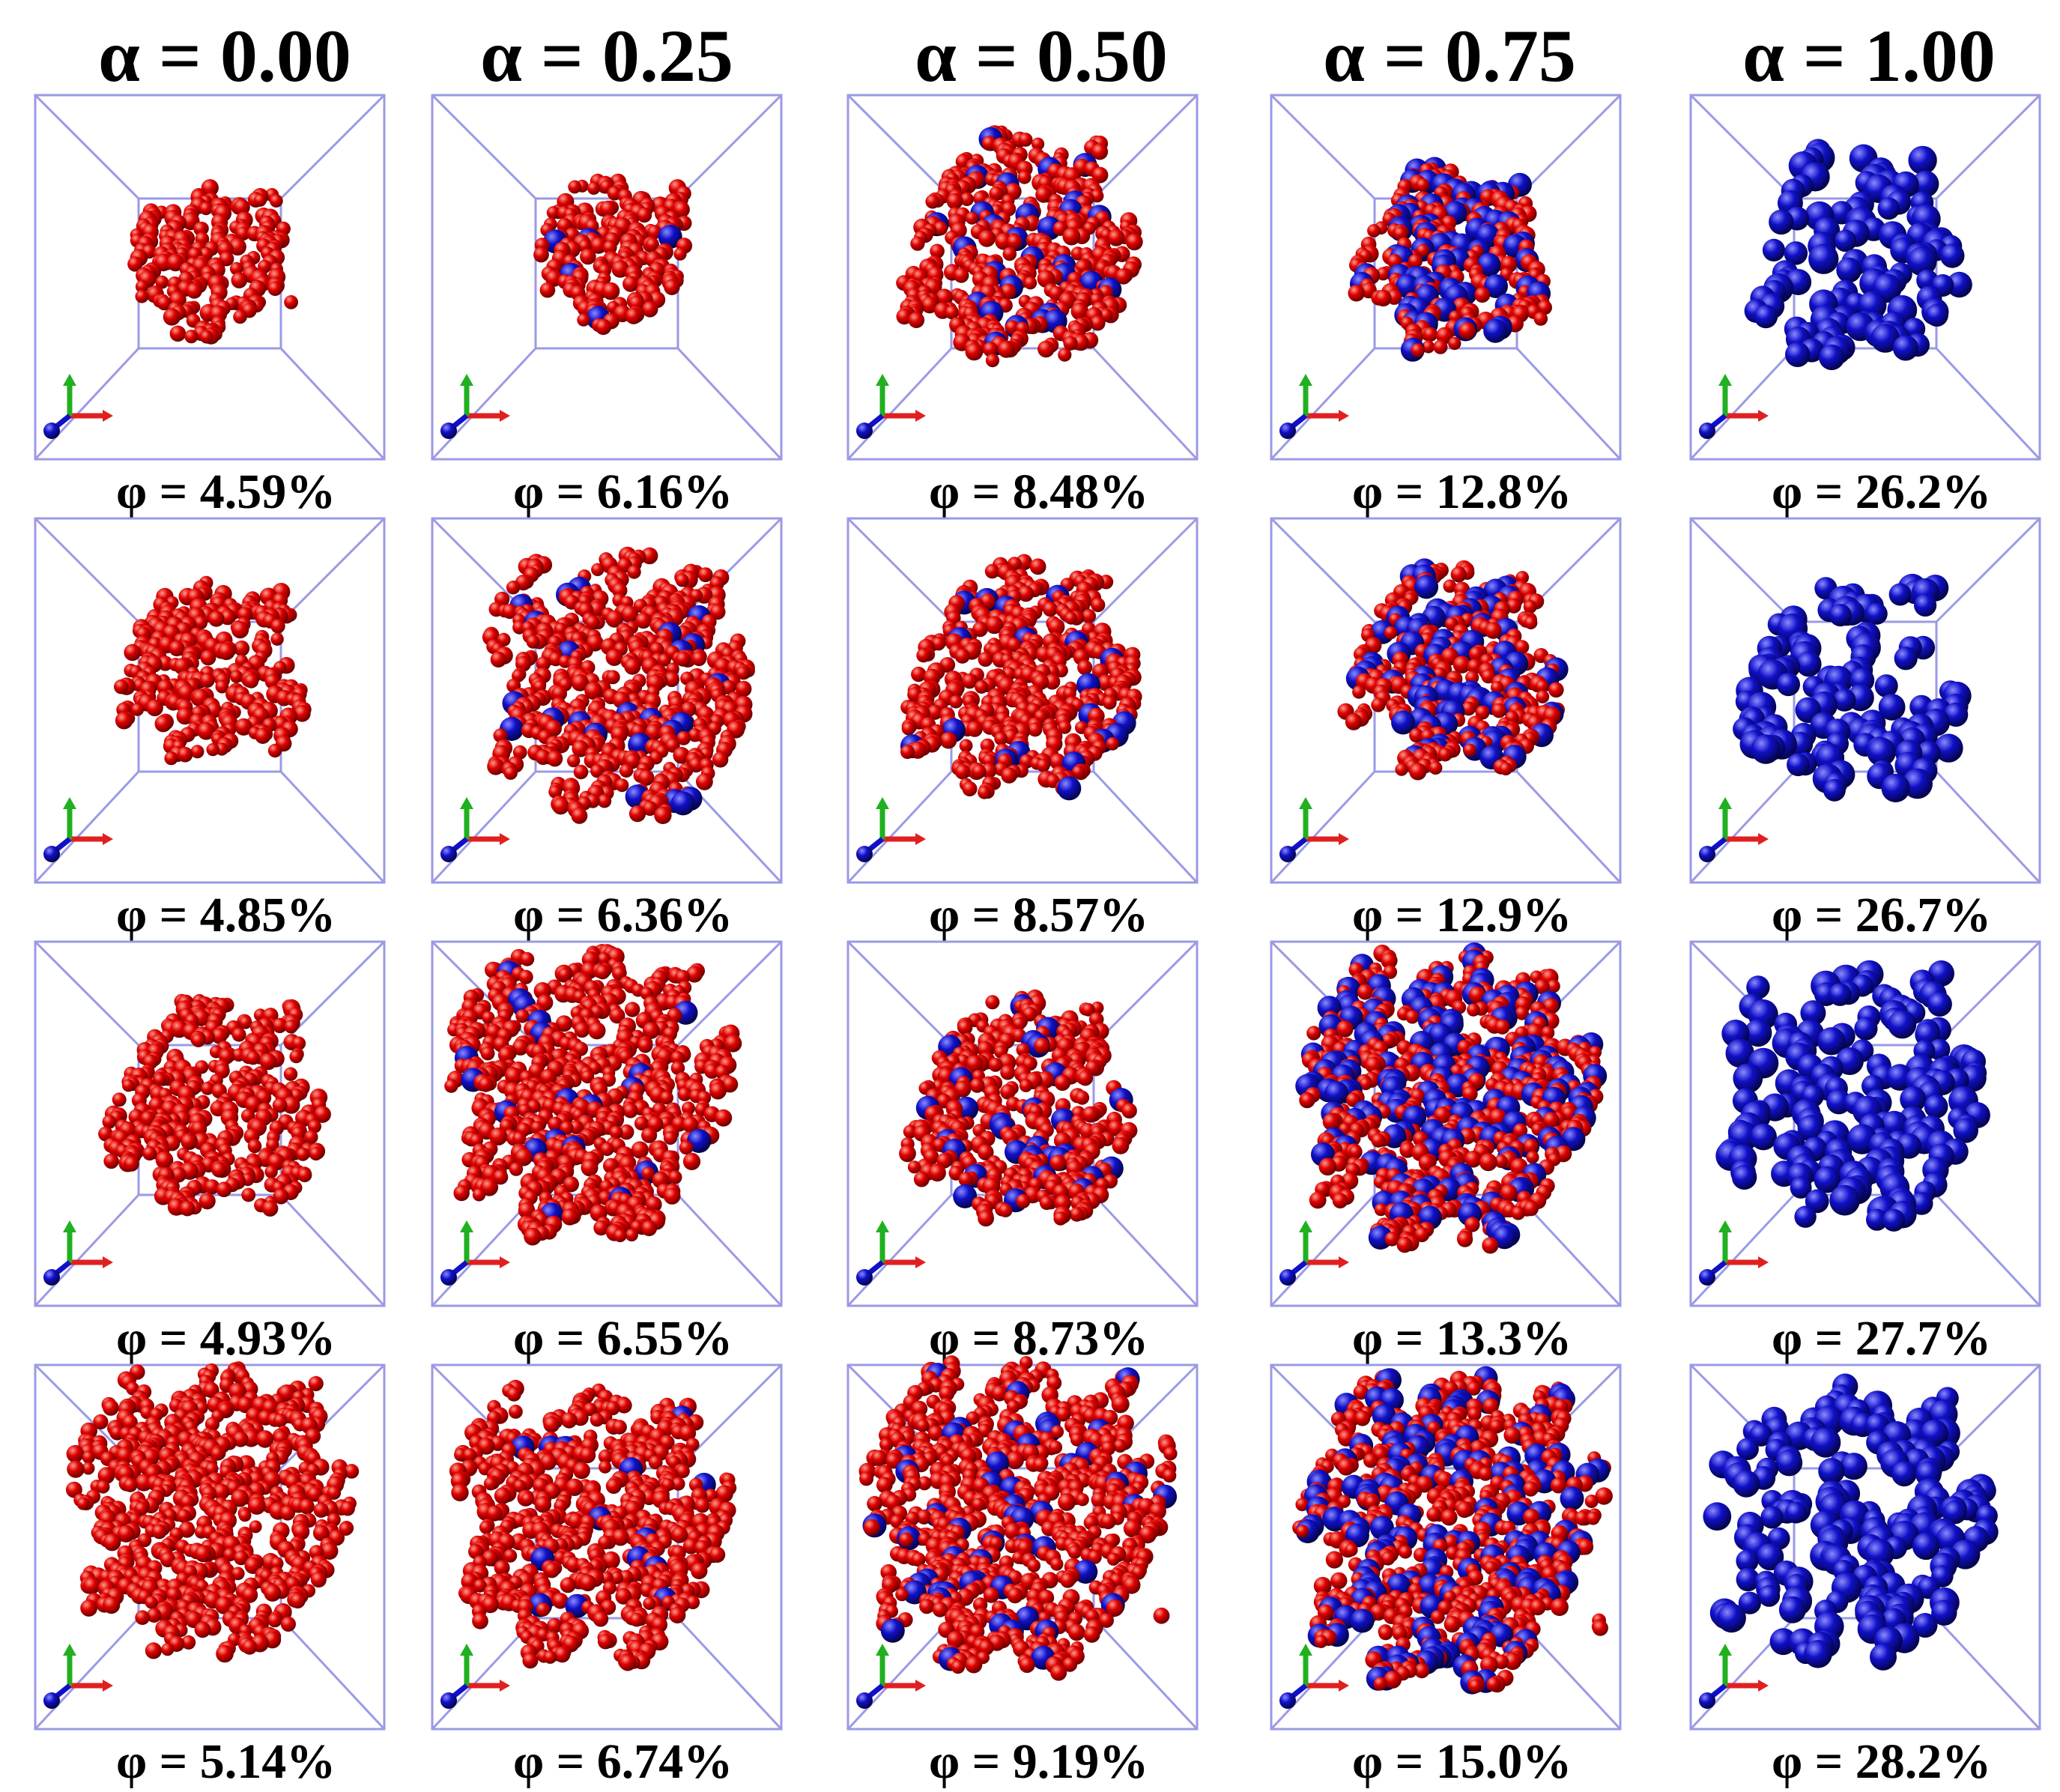  I want to click on volume-fraction-label: φ = 12.8%, so click(1462, 491).